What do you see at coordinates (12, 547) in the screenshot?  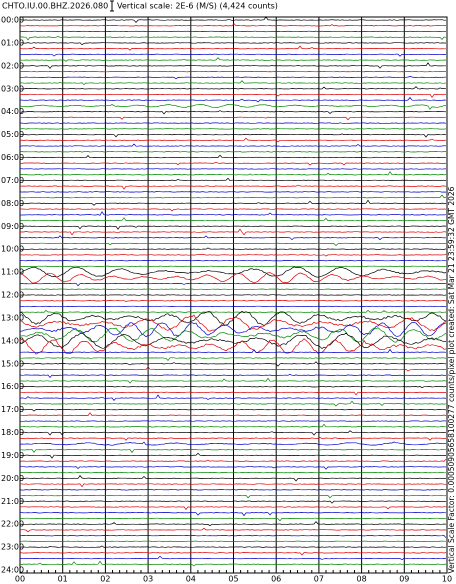 I see `hour-label: 23:00` at bounding box center [12, 547].